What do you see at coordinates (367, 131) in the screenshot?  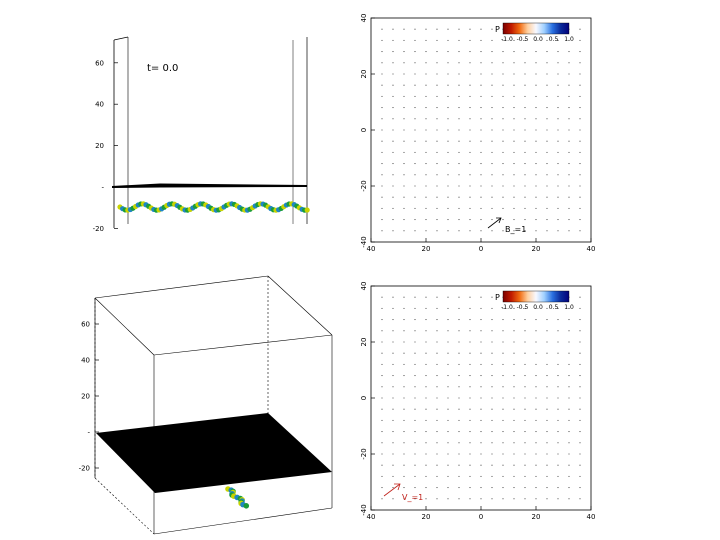 I see `y-axis-ticks: 40 20 0 -20 -40` at bounding box center [367, 131].